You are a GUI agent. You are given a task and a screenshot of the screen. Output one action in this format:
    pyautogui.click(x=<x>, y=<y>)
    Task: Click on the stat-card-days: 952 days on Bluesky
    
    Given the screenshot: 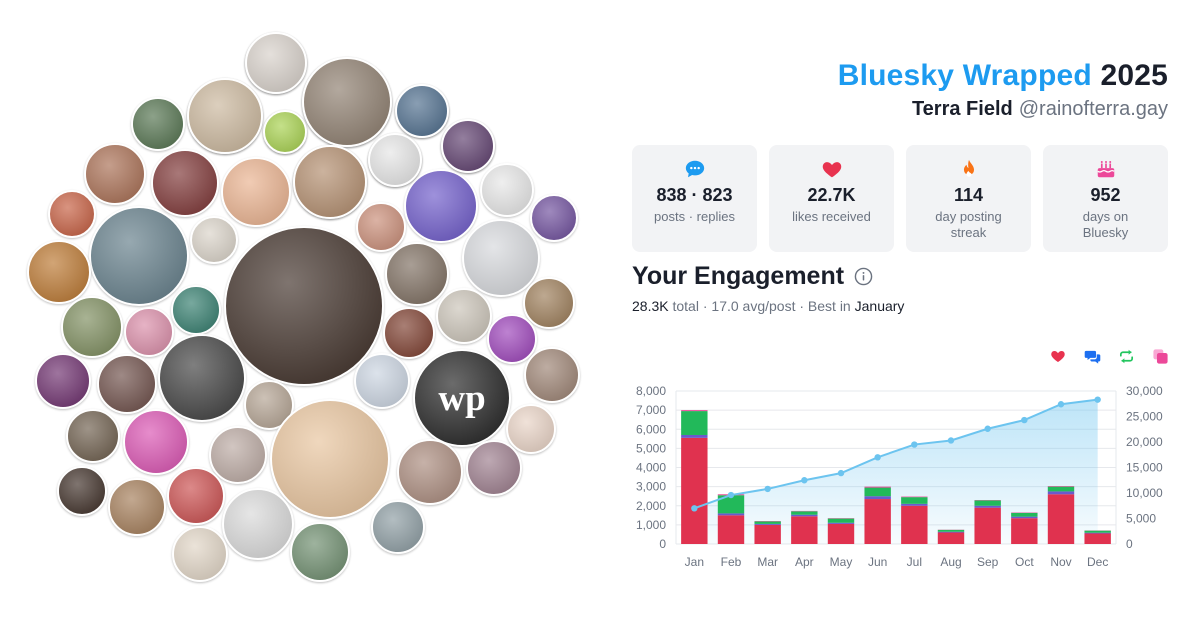 What is the action you would take?
    pyautogui.click(x=1105, y=198)
    